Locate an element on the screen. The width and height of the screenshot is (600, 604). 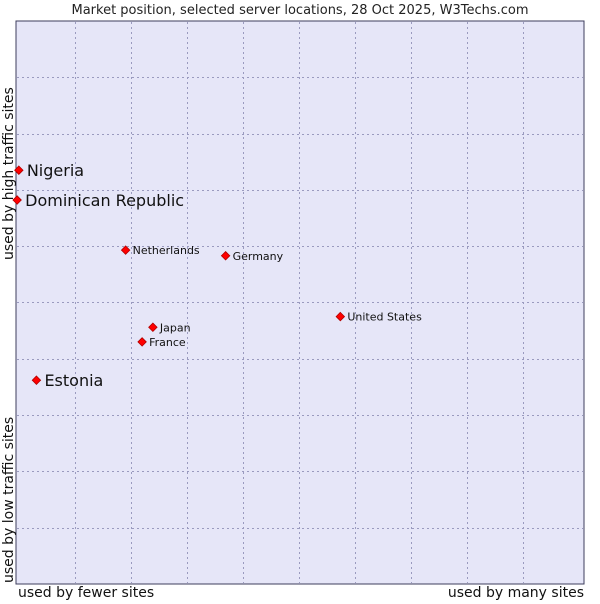
marker-netherlands is located at coordinates (125, 250).